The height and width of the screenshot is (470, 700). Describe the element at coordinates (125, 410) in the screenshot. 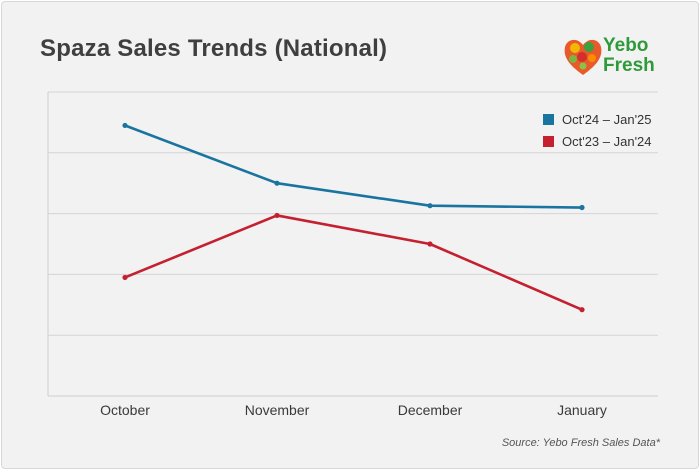

I see `x-tick-label-october: October` at that location.